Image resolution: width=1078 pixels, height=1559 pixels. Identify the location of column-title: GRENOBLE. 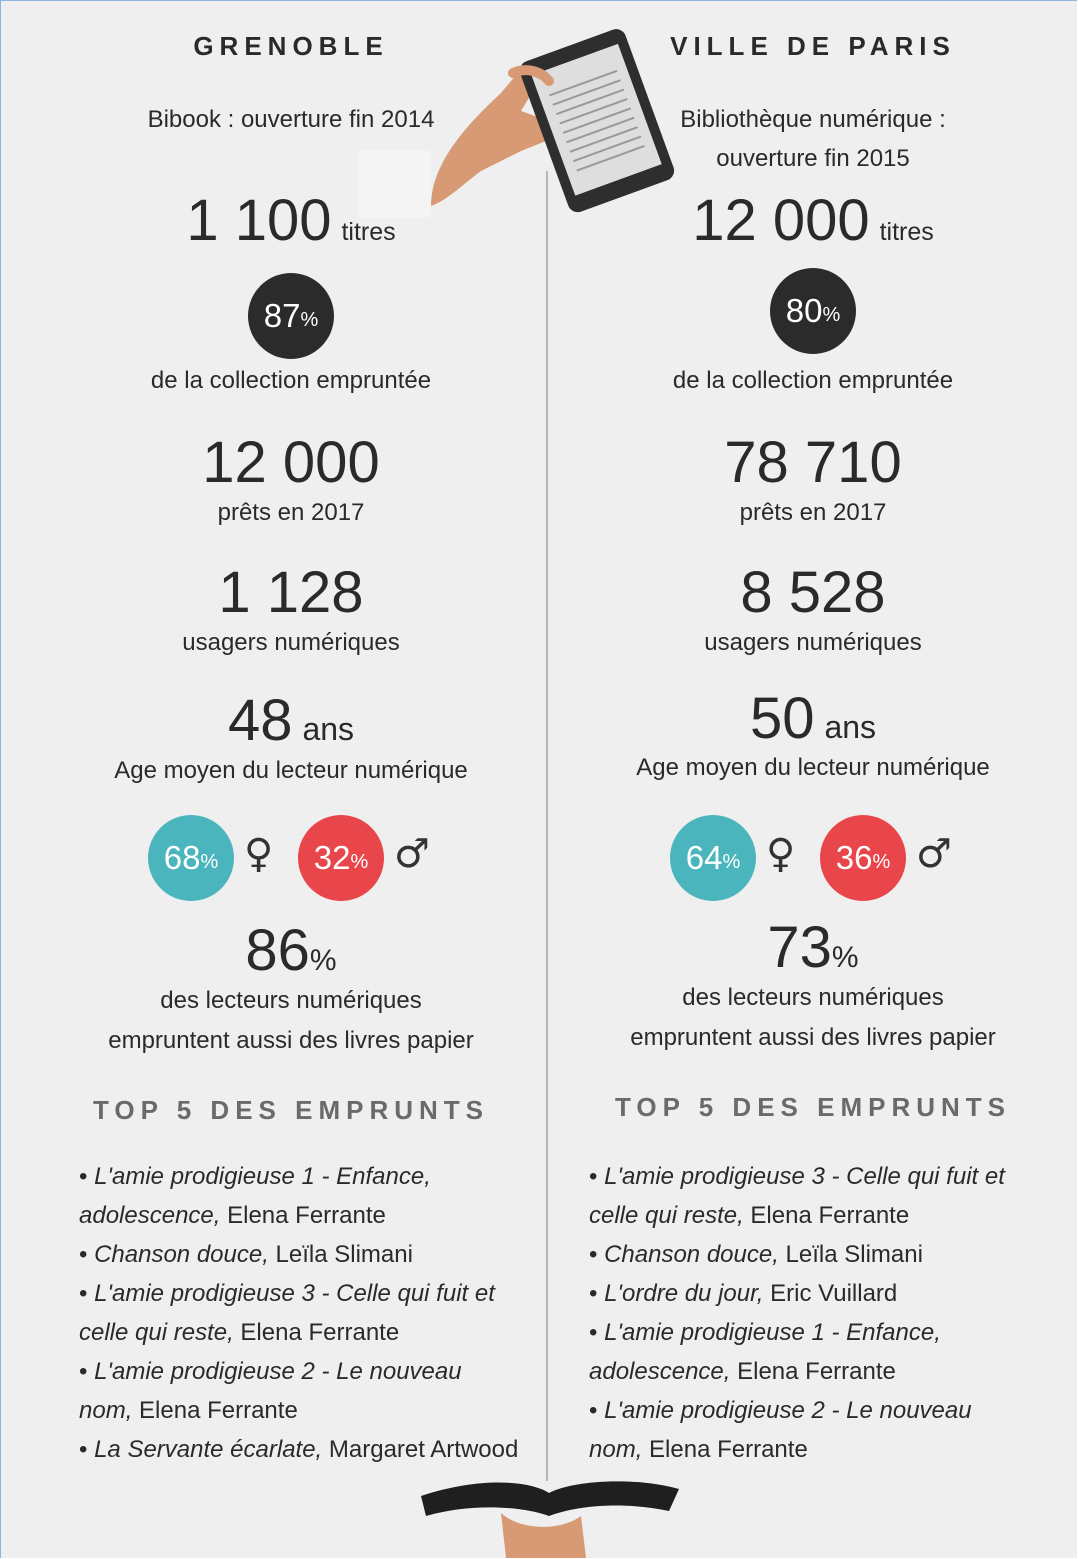
(291, 46).